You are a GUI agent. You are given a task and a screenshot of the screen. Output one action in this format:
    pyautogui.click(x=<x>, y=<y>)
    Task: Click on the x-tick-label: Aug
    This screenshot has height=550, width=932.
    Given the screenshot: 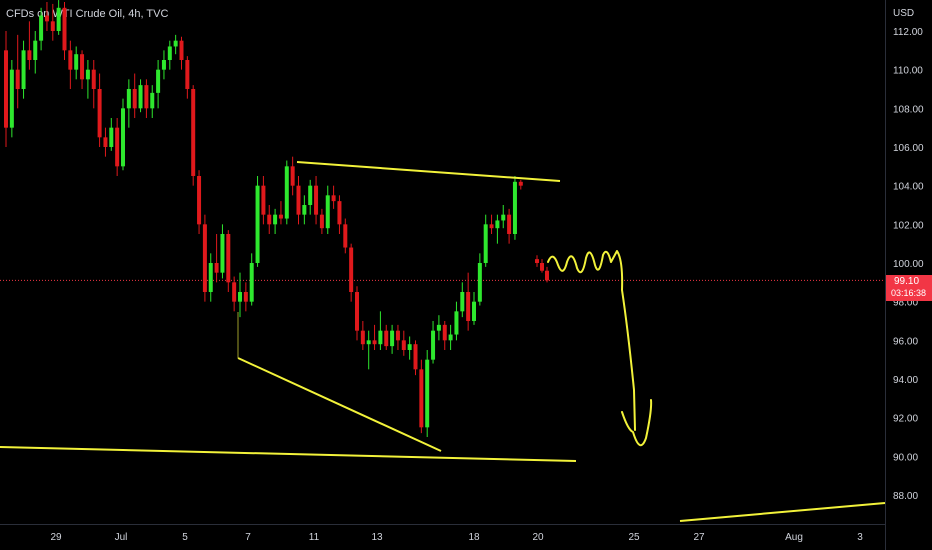 What is the action you would take?
    pyautogui.click(x=794, y=537)
    